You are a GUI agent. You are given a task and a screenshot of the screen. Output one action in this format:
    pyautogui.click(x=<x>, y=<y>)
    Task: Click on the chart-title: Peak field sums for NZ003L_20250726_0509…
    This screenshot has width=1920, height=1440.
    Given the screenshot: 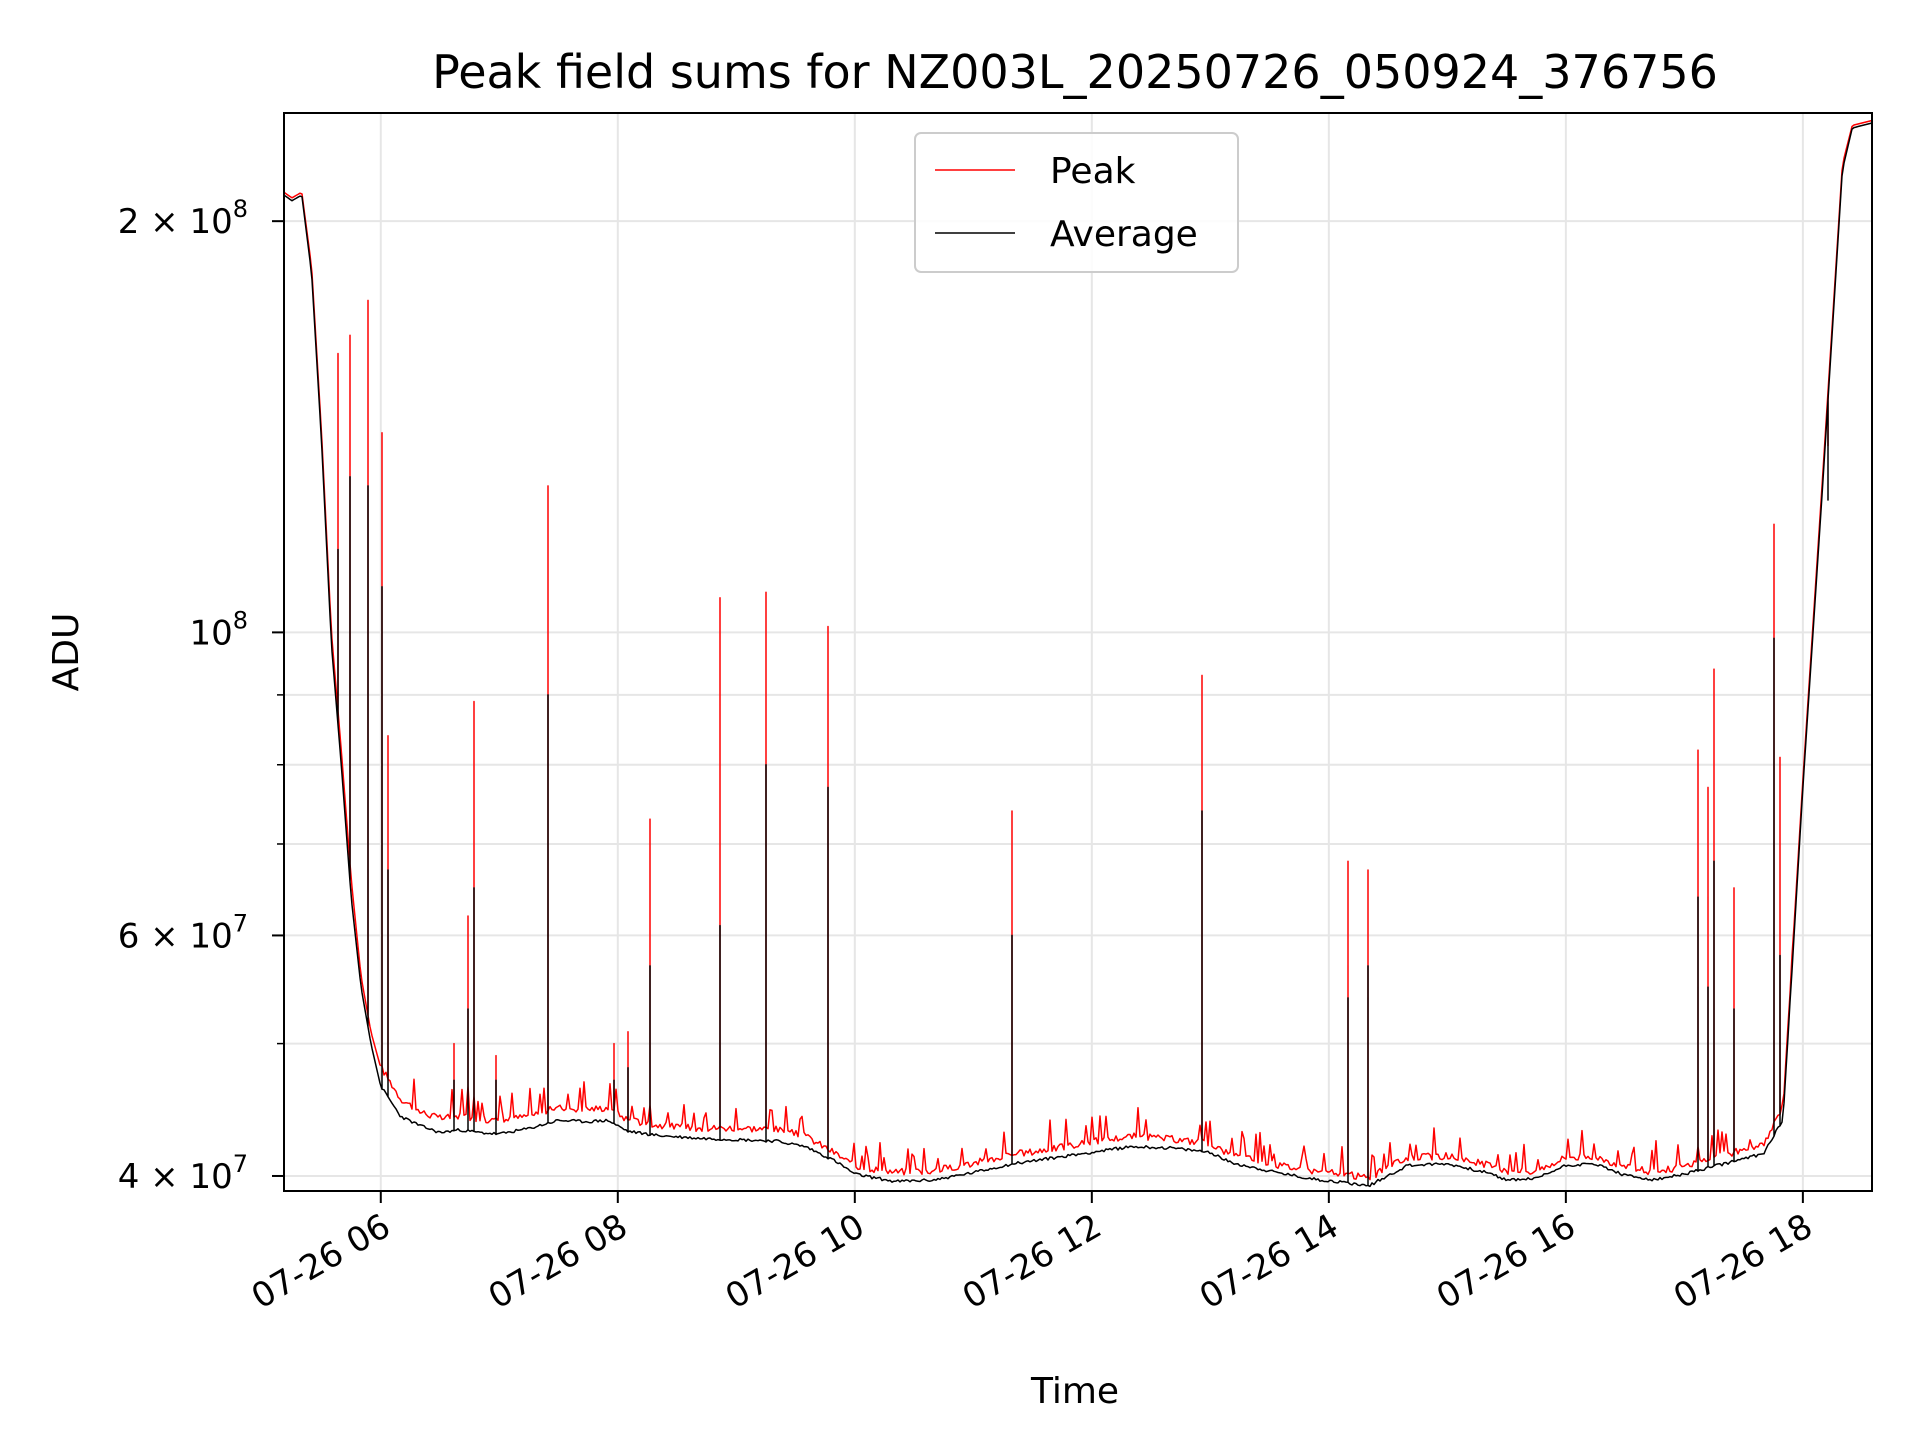 What is the action you would take?
    pyautogui.click(x=1075, y=72)
    